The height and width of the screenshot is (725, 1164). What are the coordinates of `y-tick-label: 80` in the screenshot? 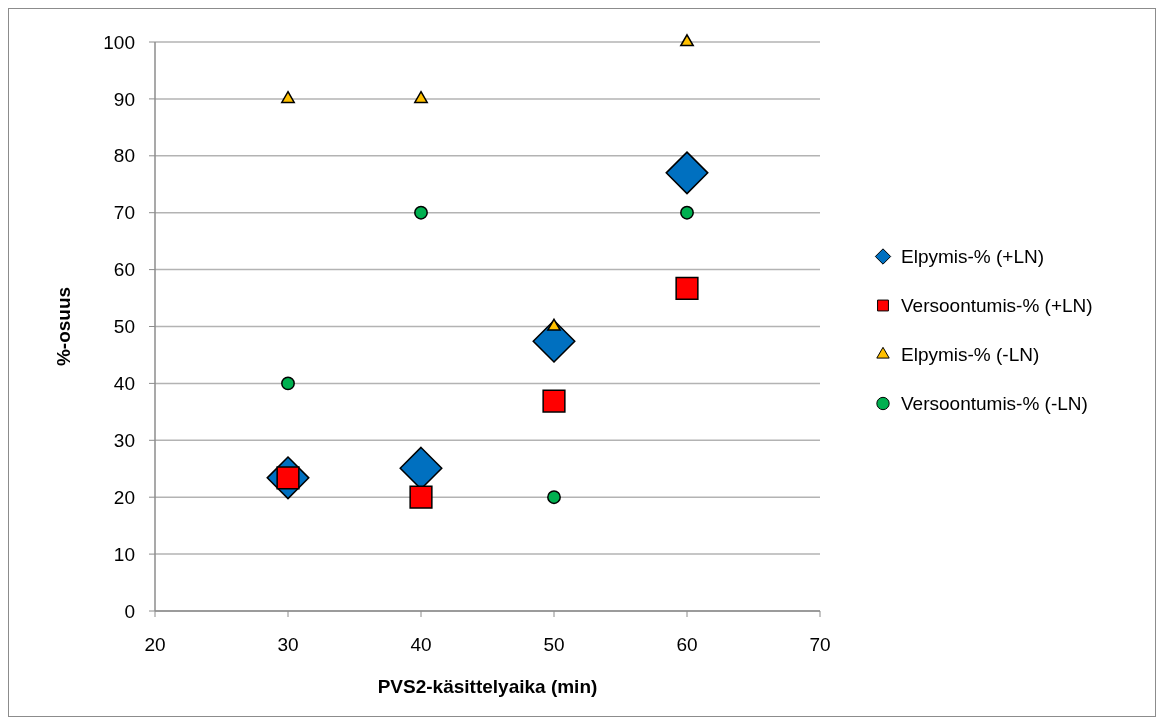 It's located at (124, 156).